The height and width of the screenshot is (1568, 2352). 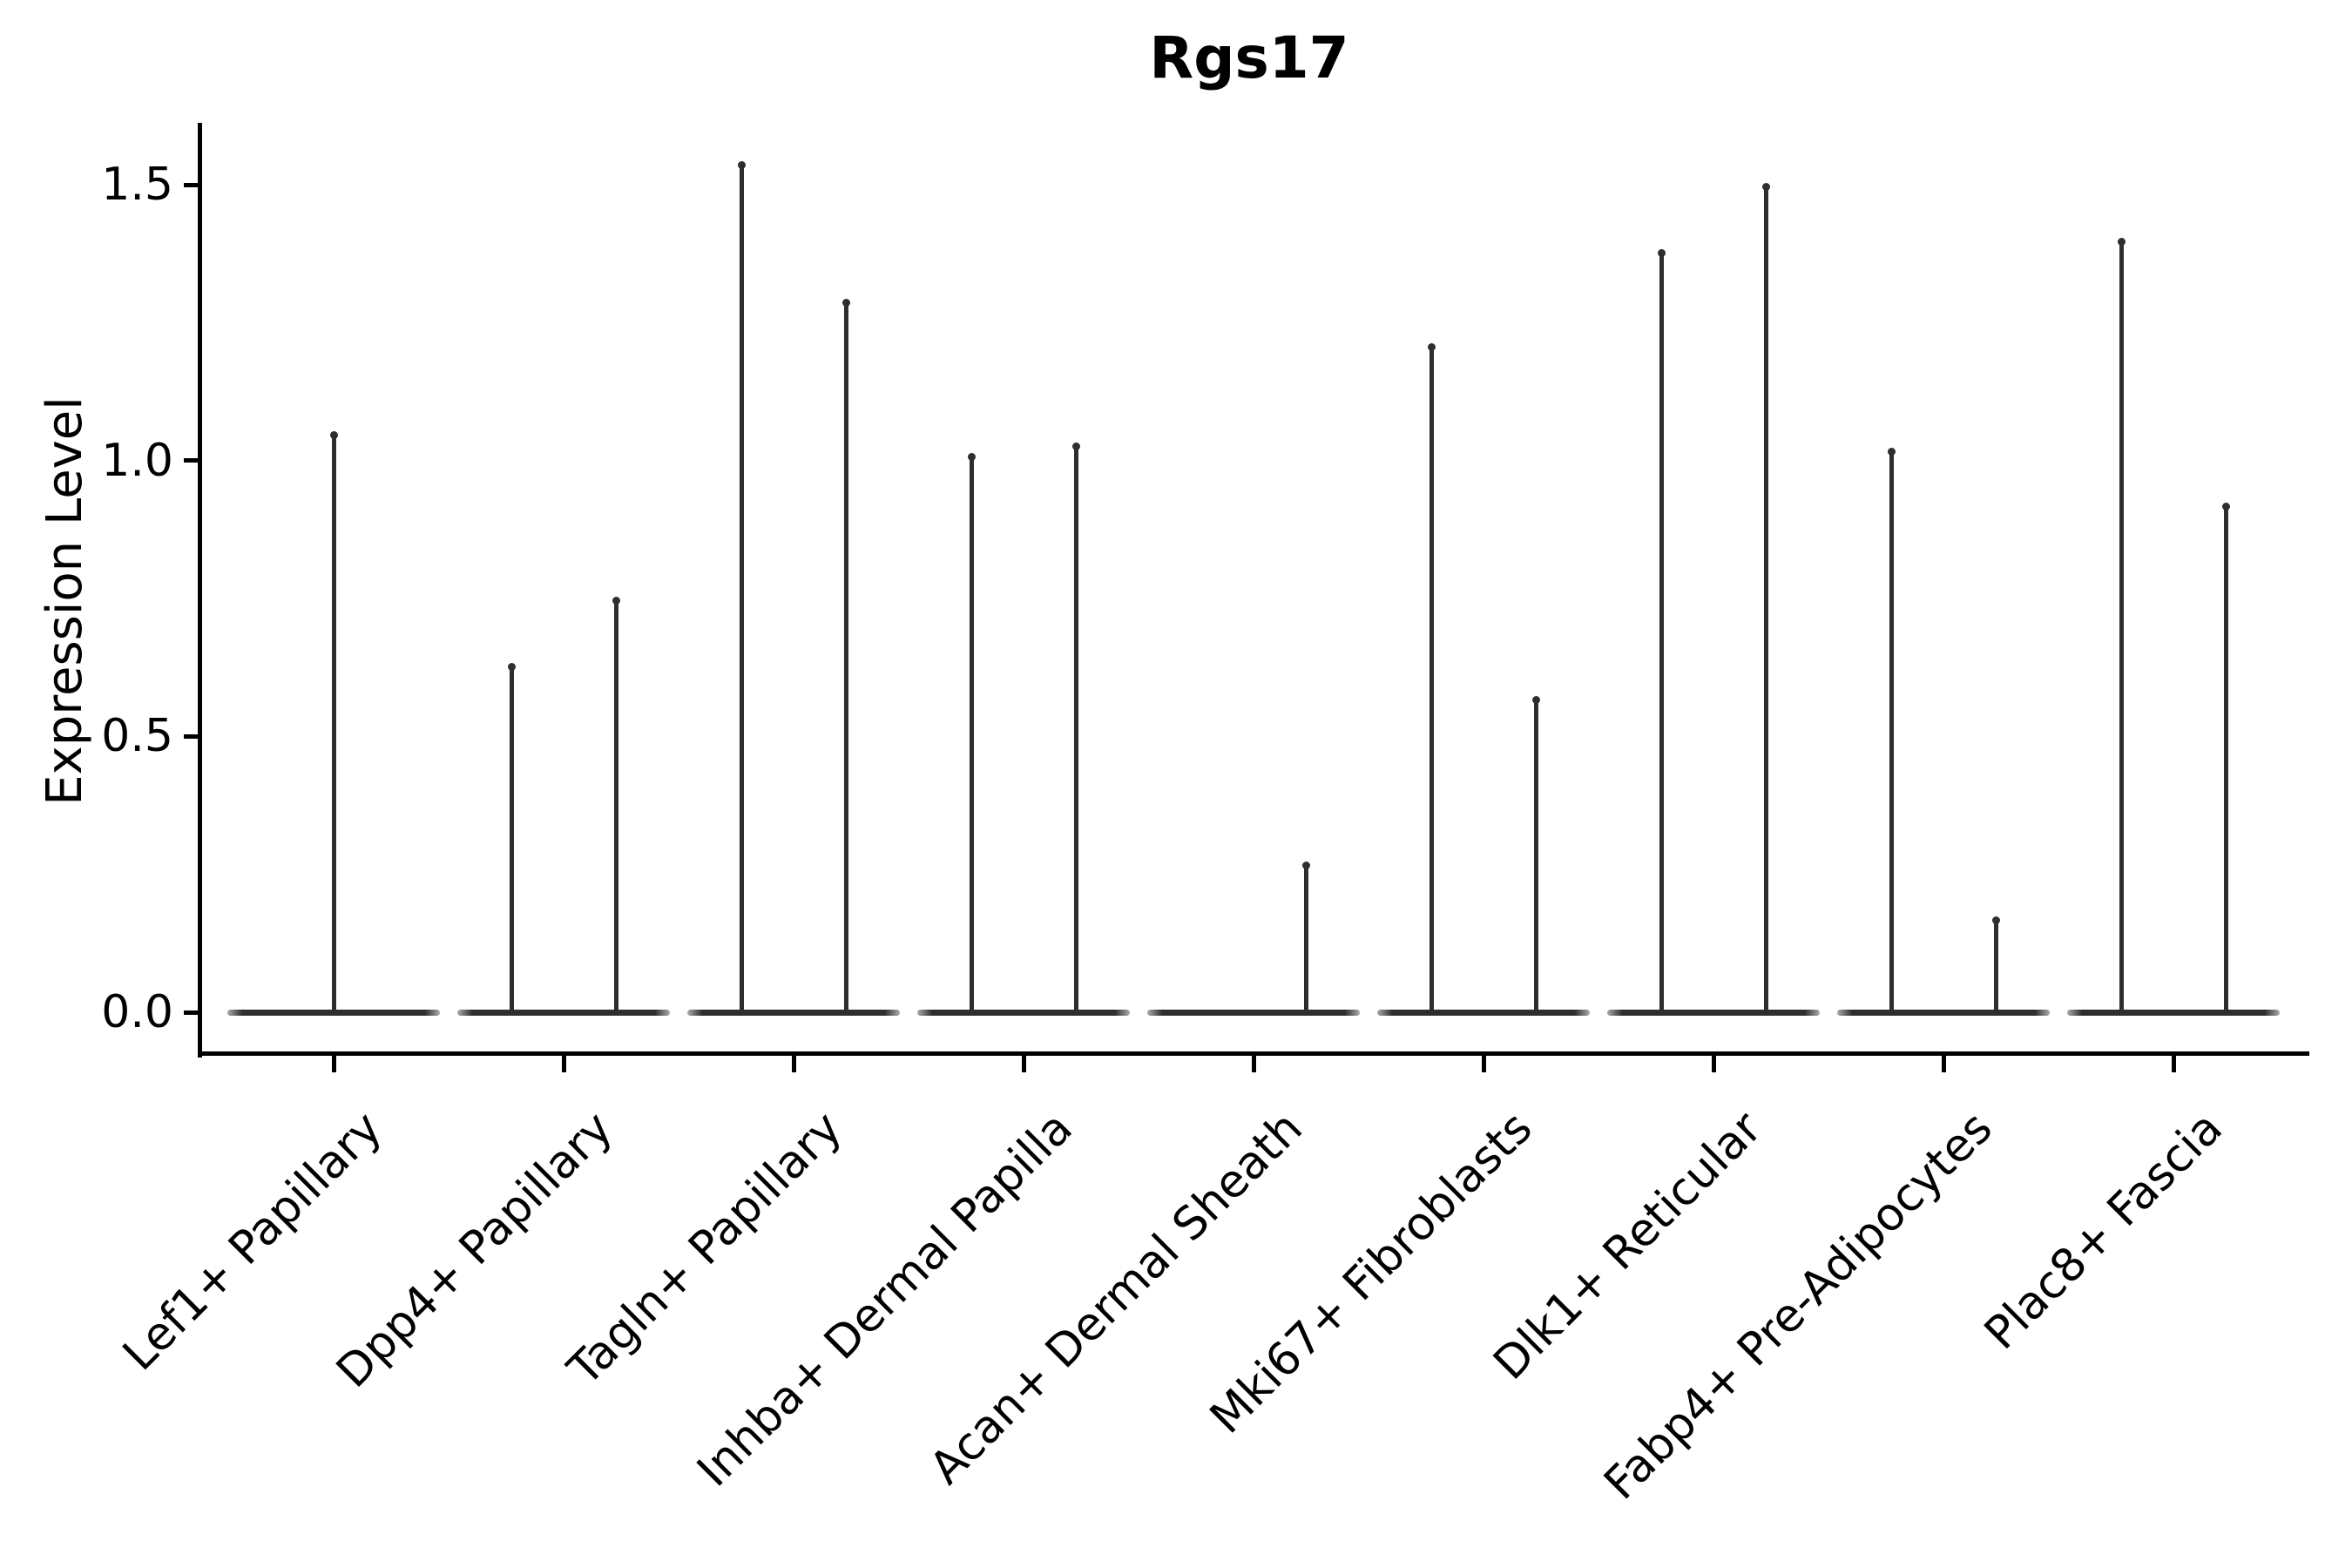 I want to click on y-tick-label: 0.0, so click(x=137, y=1012).